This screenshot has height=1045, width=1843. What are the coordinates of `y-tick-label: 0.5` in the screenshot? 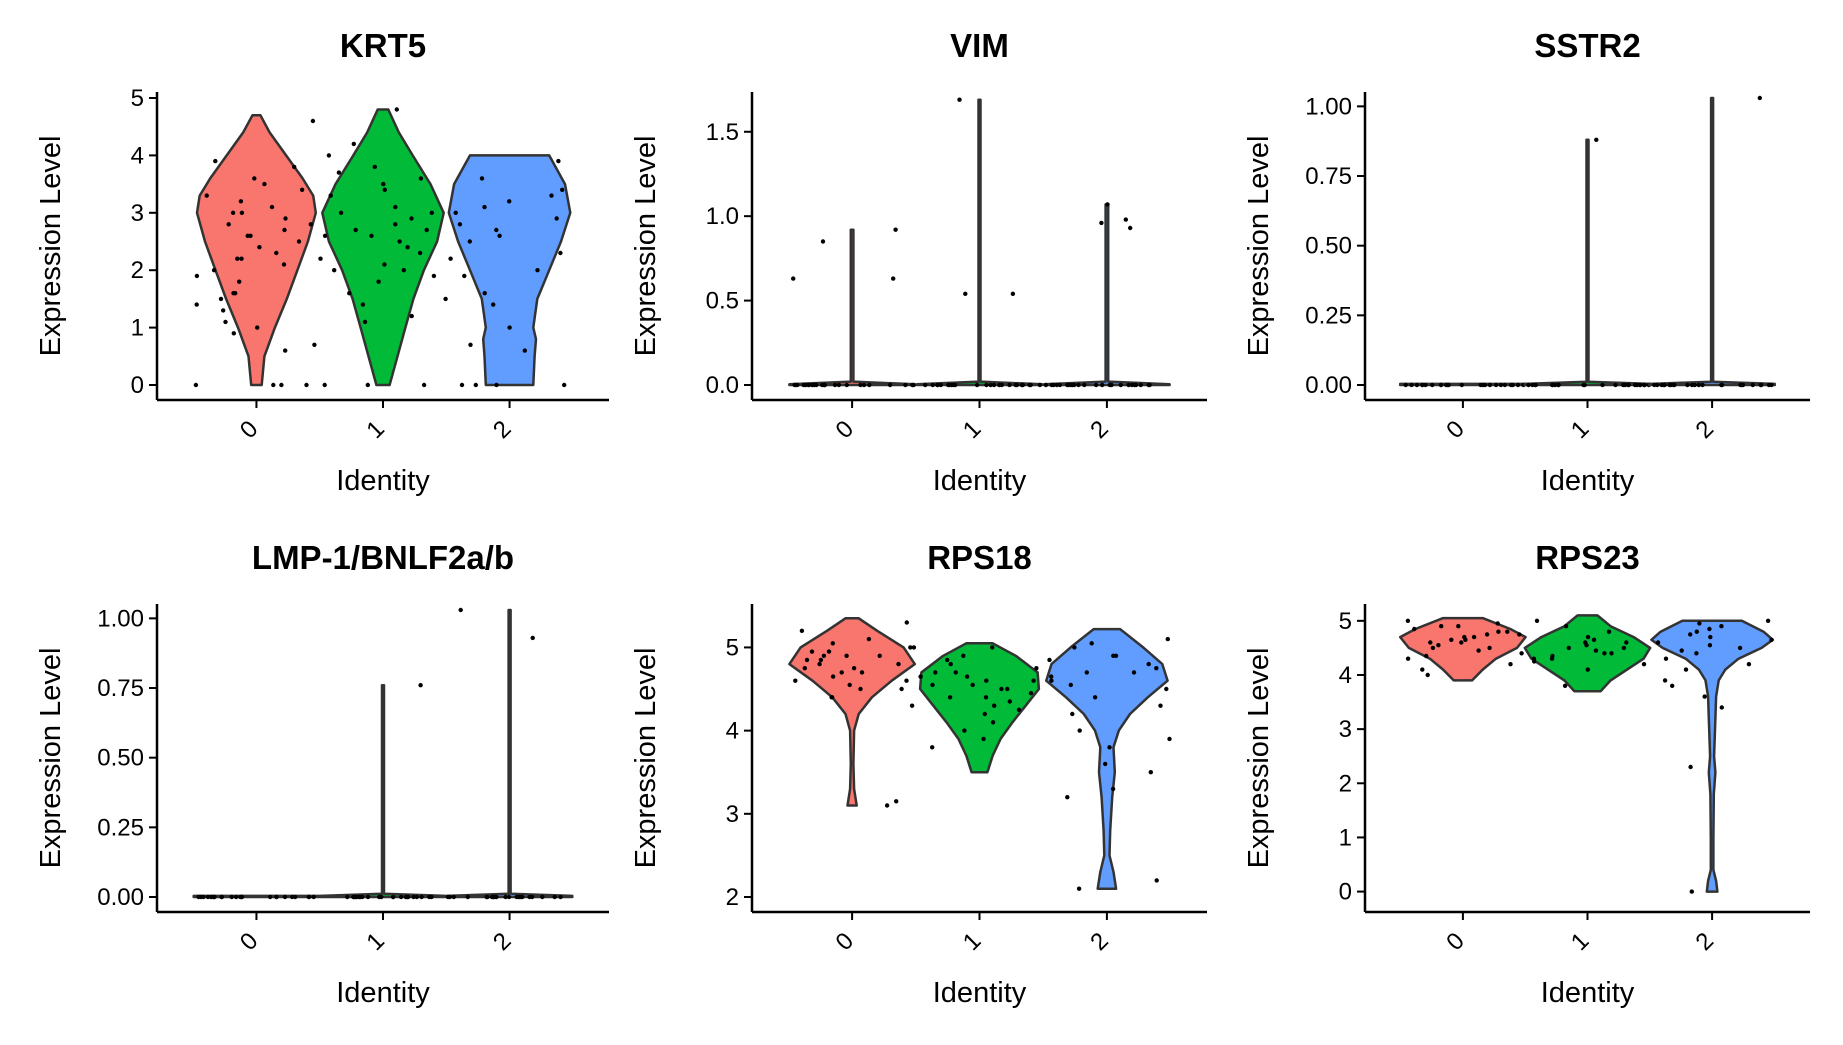 It's located at (722, 301).